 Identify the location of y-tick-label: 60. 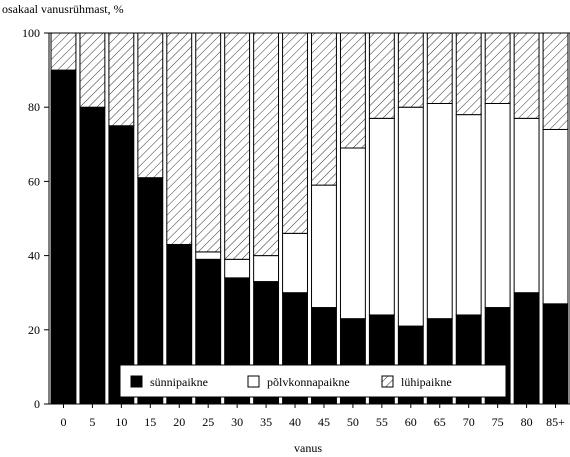
(34, 181).